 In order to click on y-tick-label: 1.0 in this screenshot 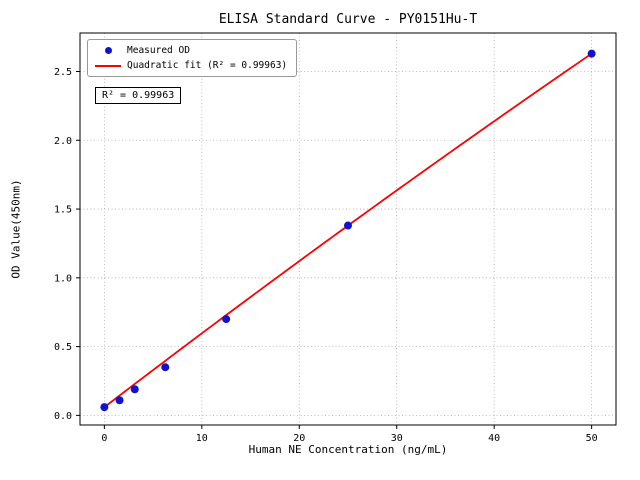, I will do `click(63, 278)`.